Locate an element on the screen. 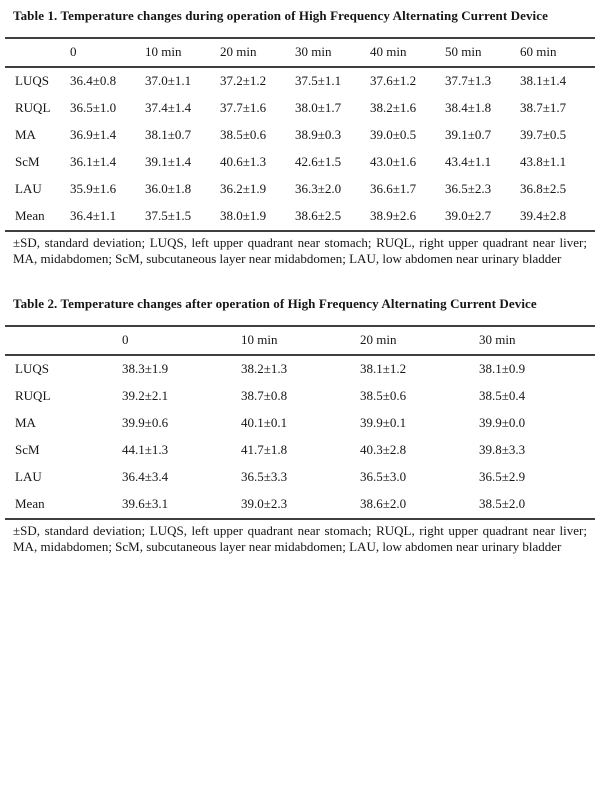  cell: 39.4±2.8 is located at coordinates (543, 215).